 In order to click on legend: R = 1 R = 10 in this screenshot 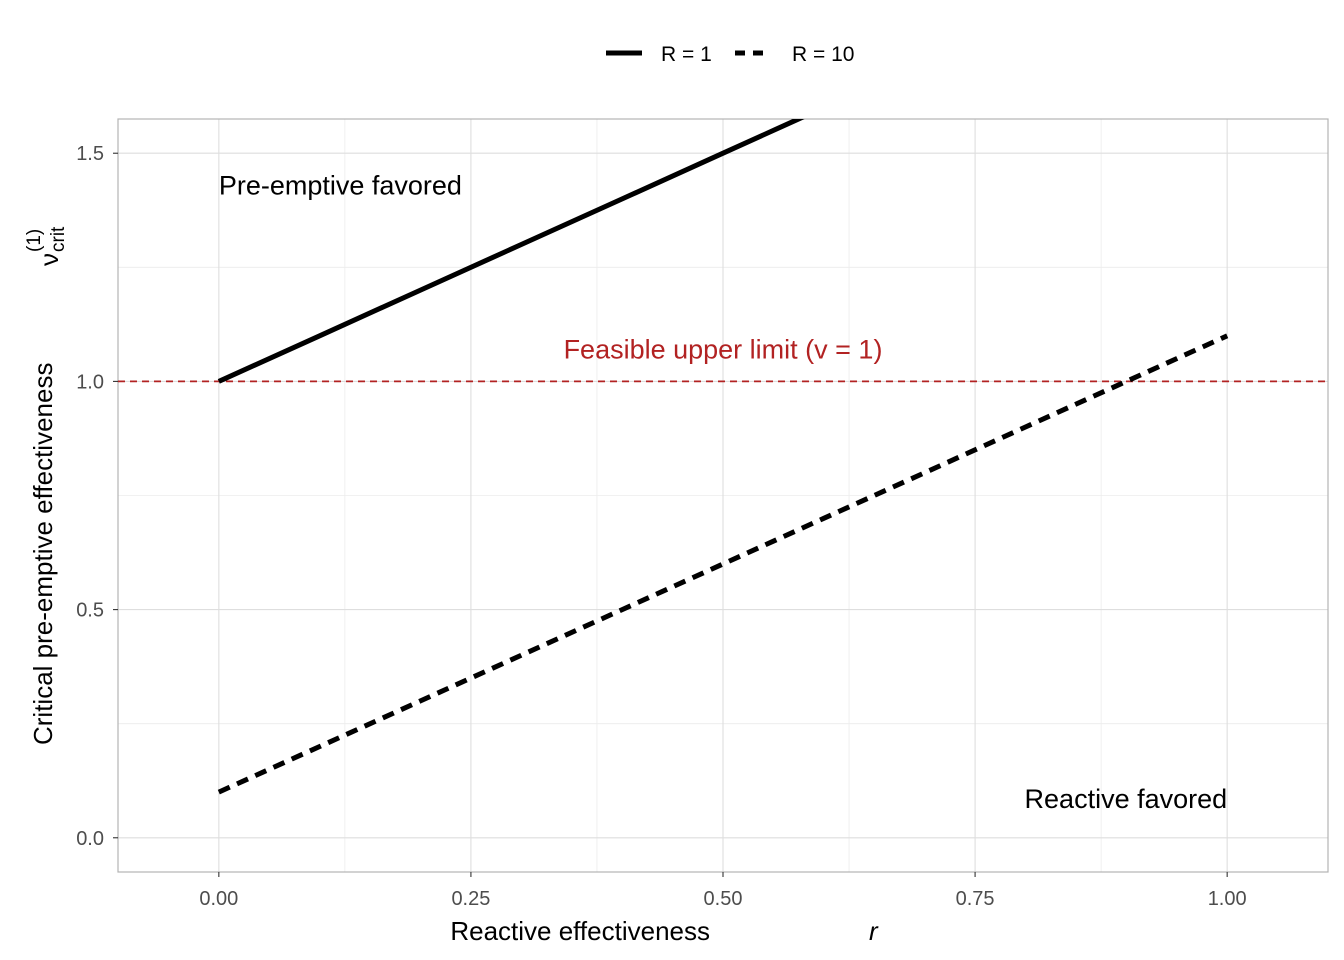, I will do `click(730, 54)`.